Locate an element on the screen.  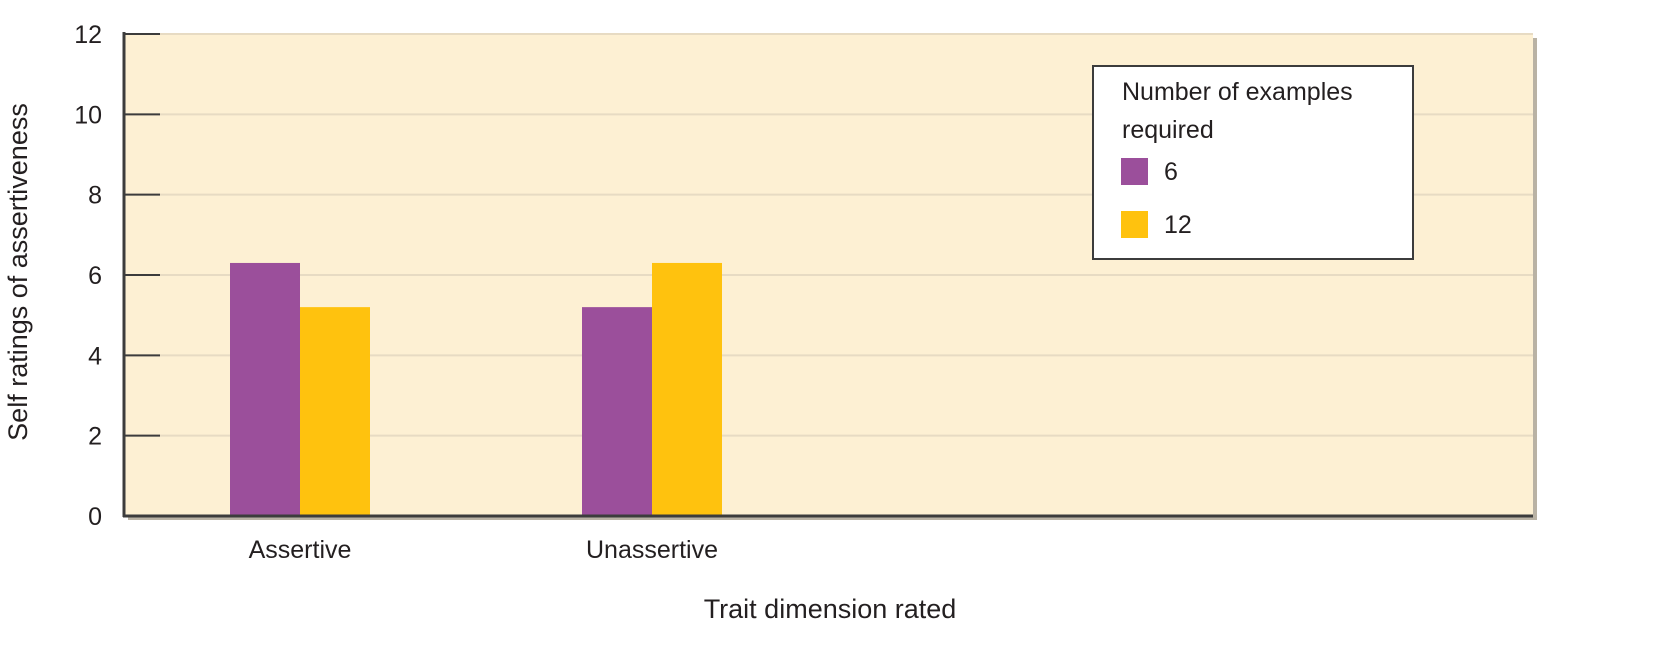
bars is located at coordinates (476, 389).